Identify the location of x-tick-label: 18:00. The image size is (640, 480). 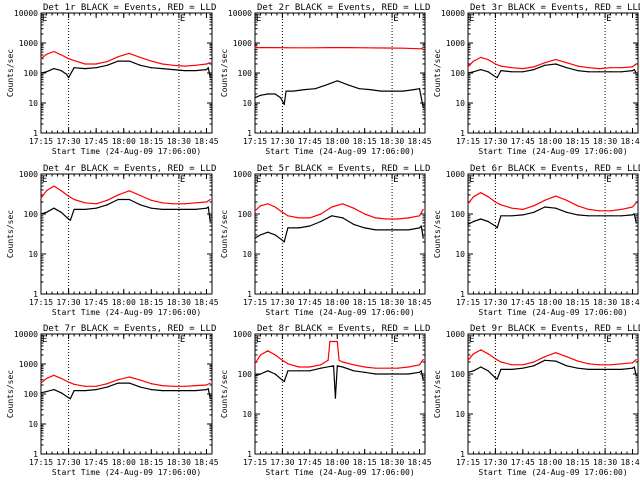
(550, 302).